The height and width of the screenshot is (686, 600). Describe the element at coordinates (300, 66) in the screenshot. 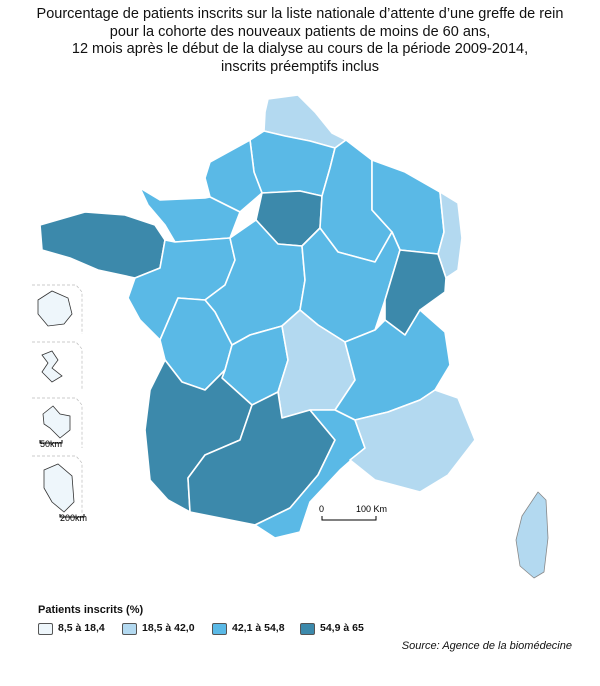

I see `title-line-4: inscrits préemptifs inclus` at that location.